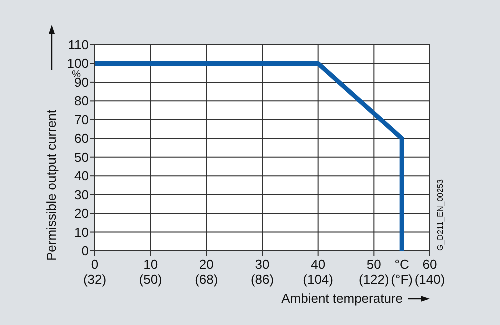 The width and height of the screenshot is (500, 325). Describe the element at coordinates (151, 264) in the screenshot. I see `x-tick-label: 10` at that location.